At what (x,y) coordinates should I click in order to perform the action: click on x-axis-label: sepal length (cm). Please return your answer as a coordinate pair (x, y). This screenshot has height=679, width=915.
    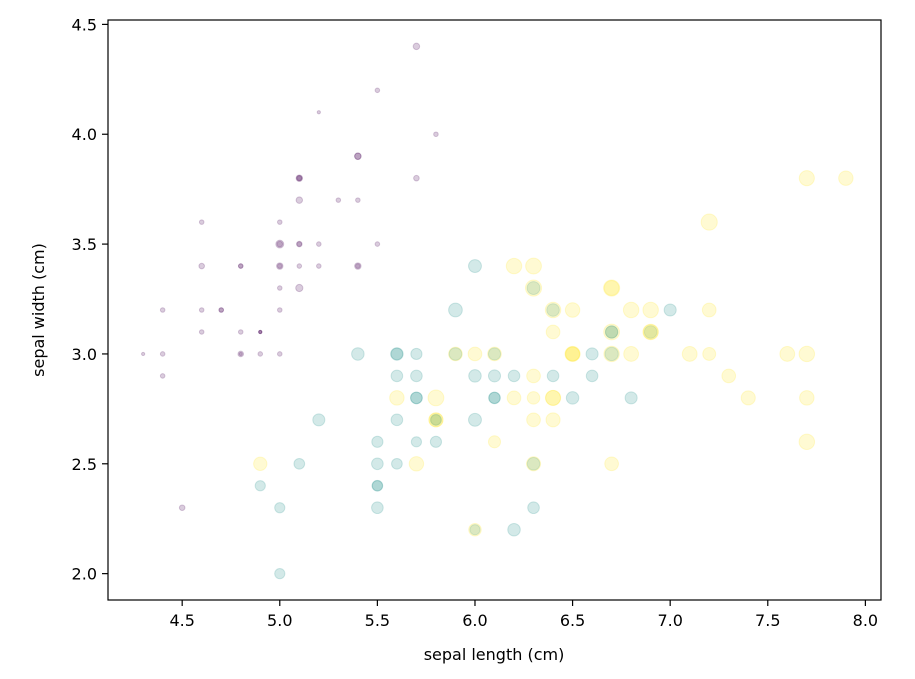
    Looking at the image, I should click on (494, 654).